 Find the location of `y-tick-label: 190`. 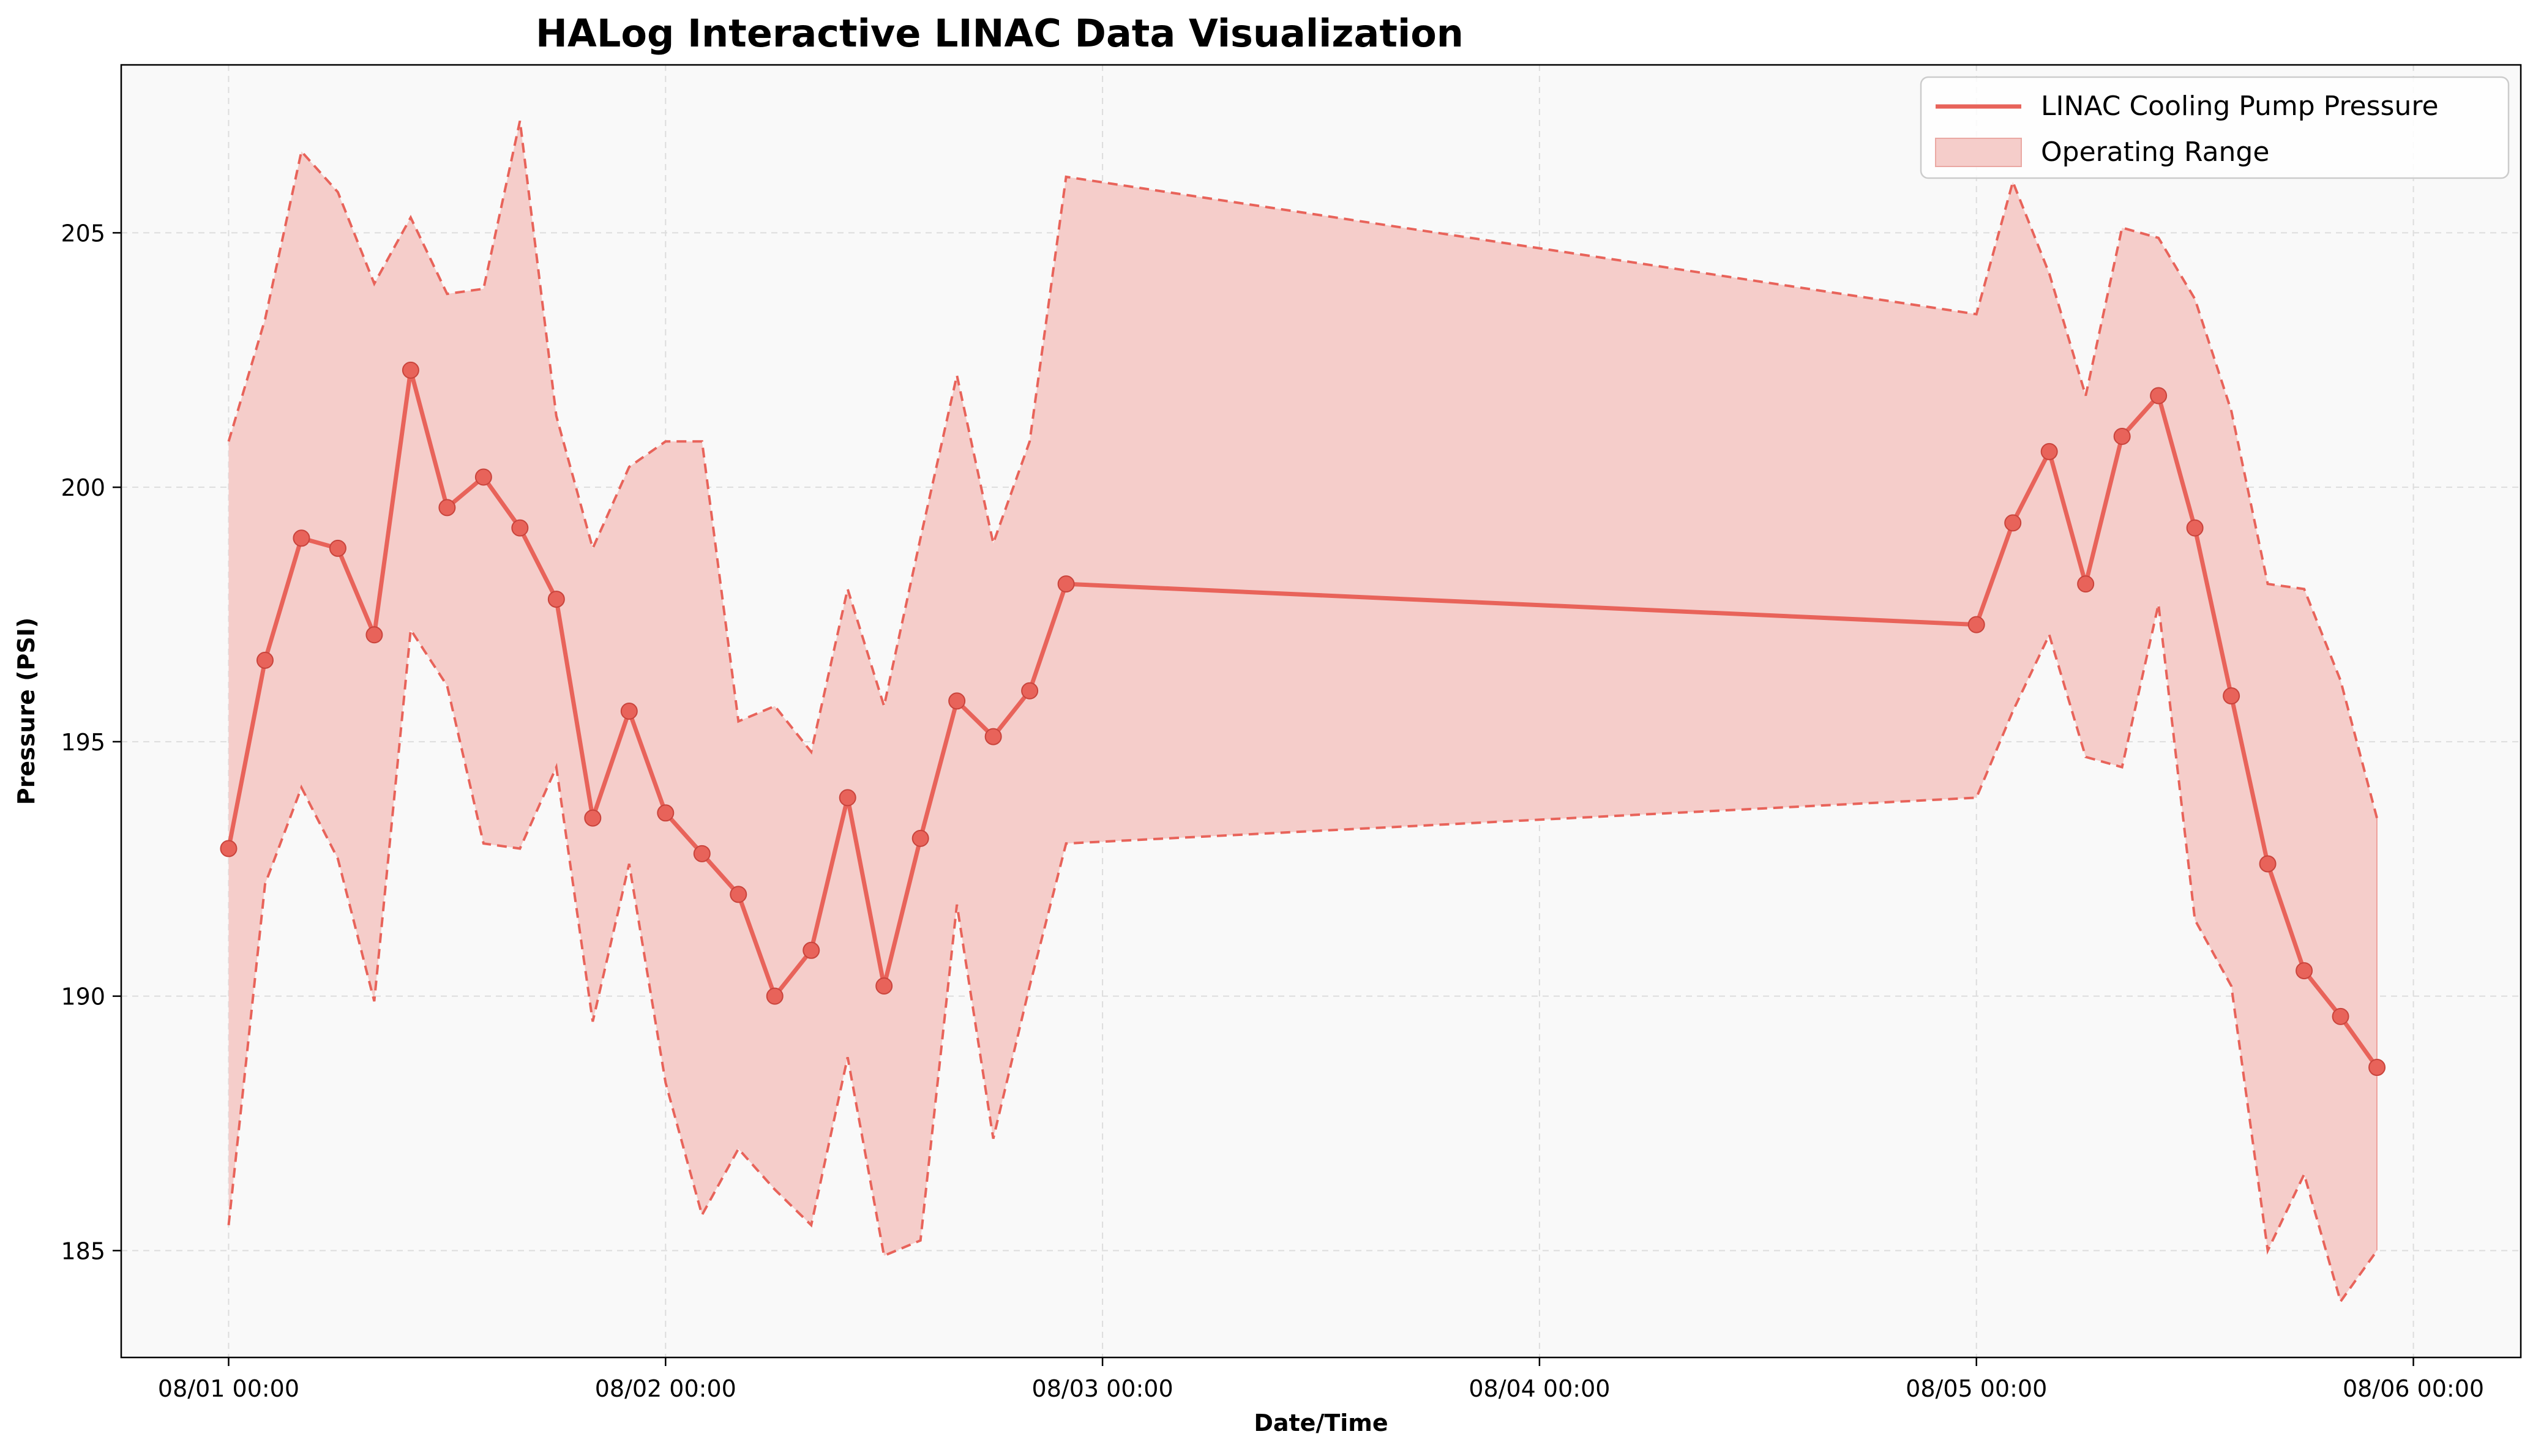

y-tick-label: 190 is located at coordinates (83, 997).